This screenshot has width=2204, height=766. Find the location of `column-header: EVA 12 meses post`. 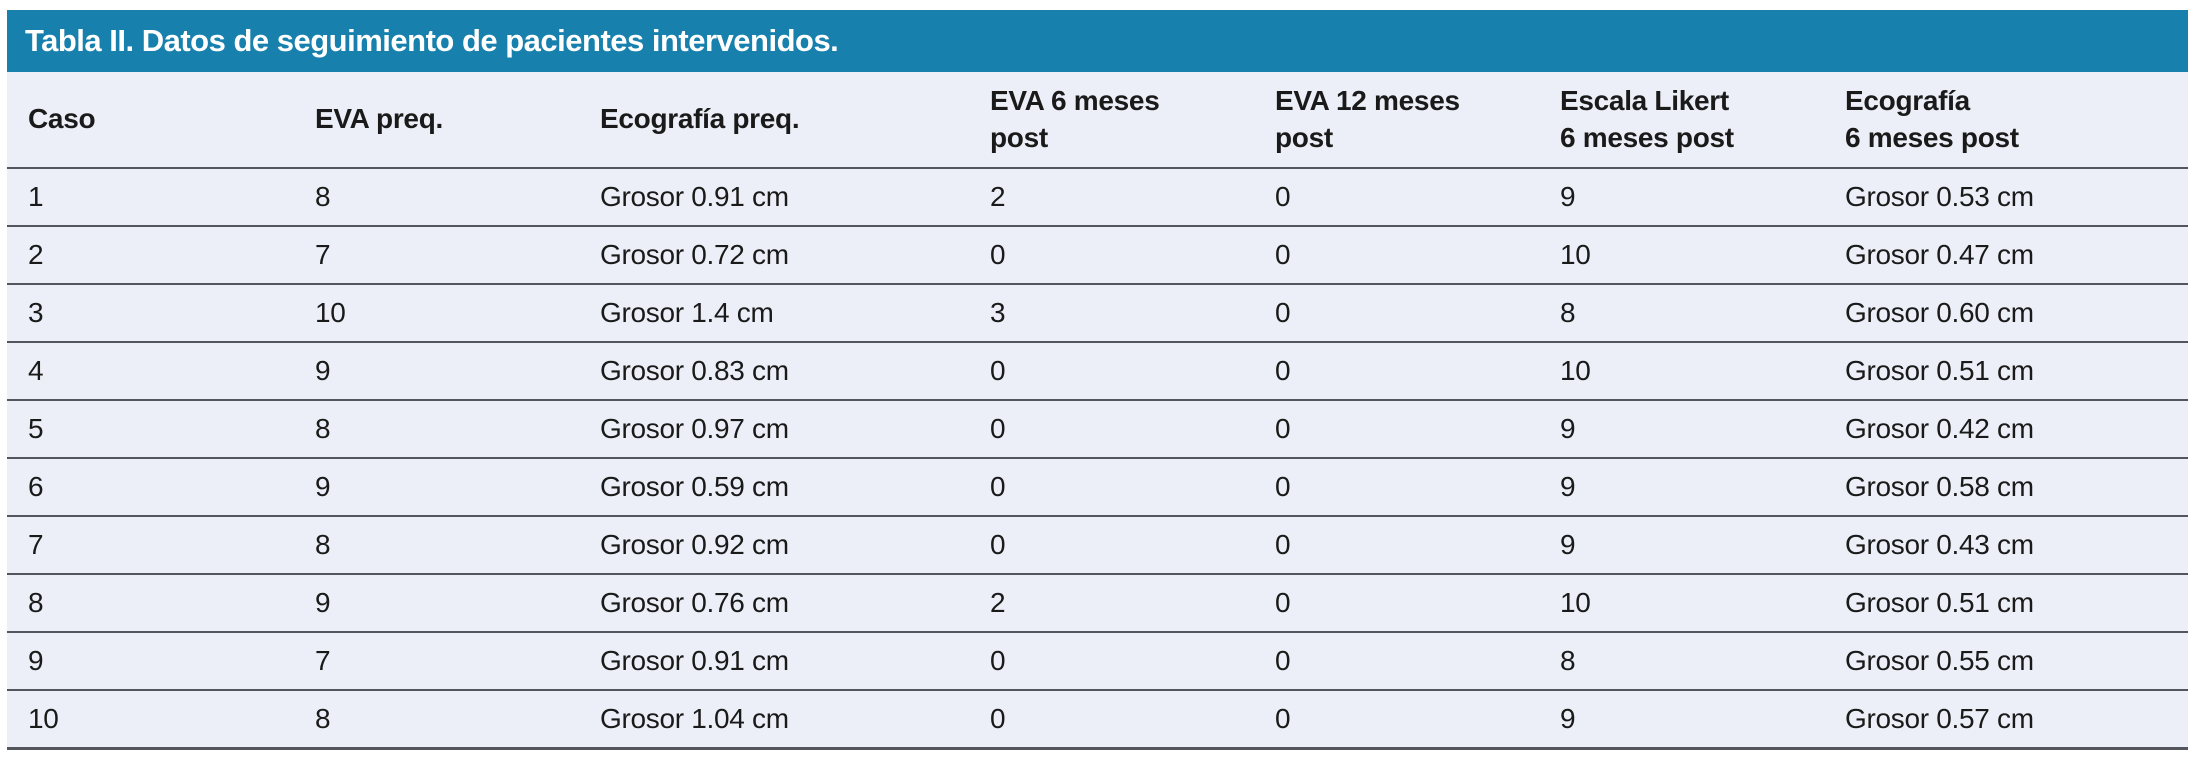

column-header: EVA 12 meses post is located at coordinates (1396, 120).